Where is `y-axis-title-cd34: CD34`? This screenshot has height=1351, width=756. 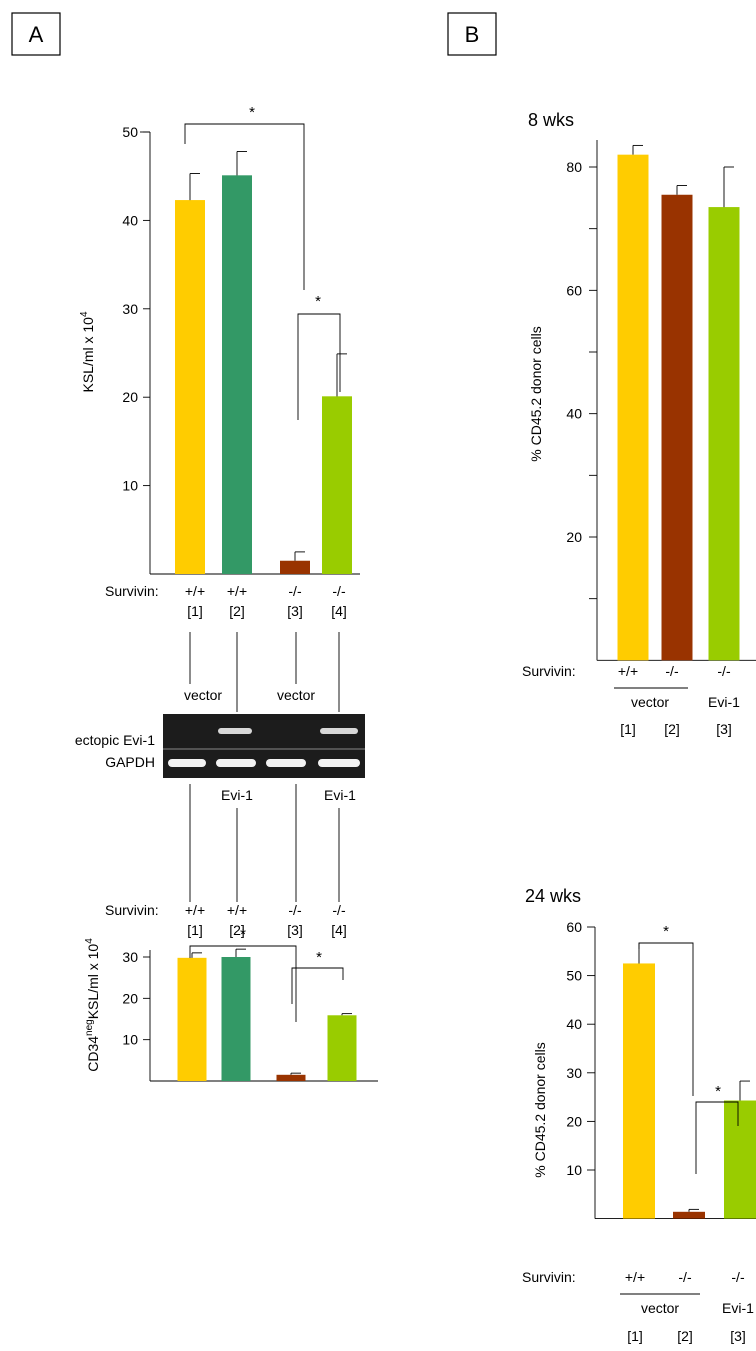
y-axis-title-cd34: CD34 is located at coordinates (93, 1054).